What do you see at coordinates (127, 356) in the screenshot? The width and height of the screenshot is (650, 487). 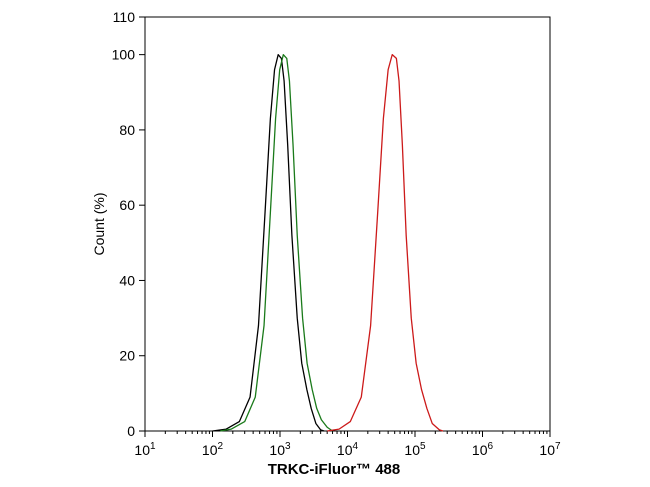 I see `y-tick-label: 20` at bounding box center [127, 356].